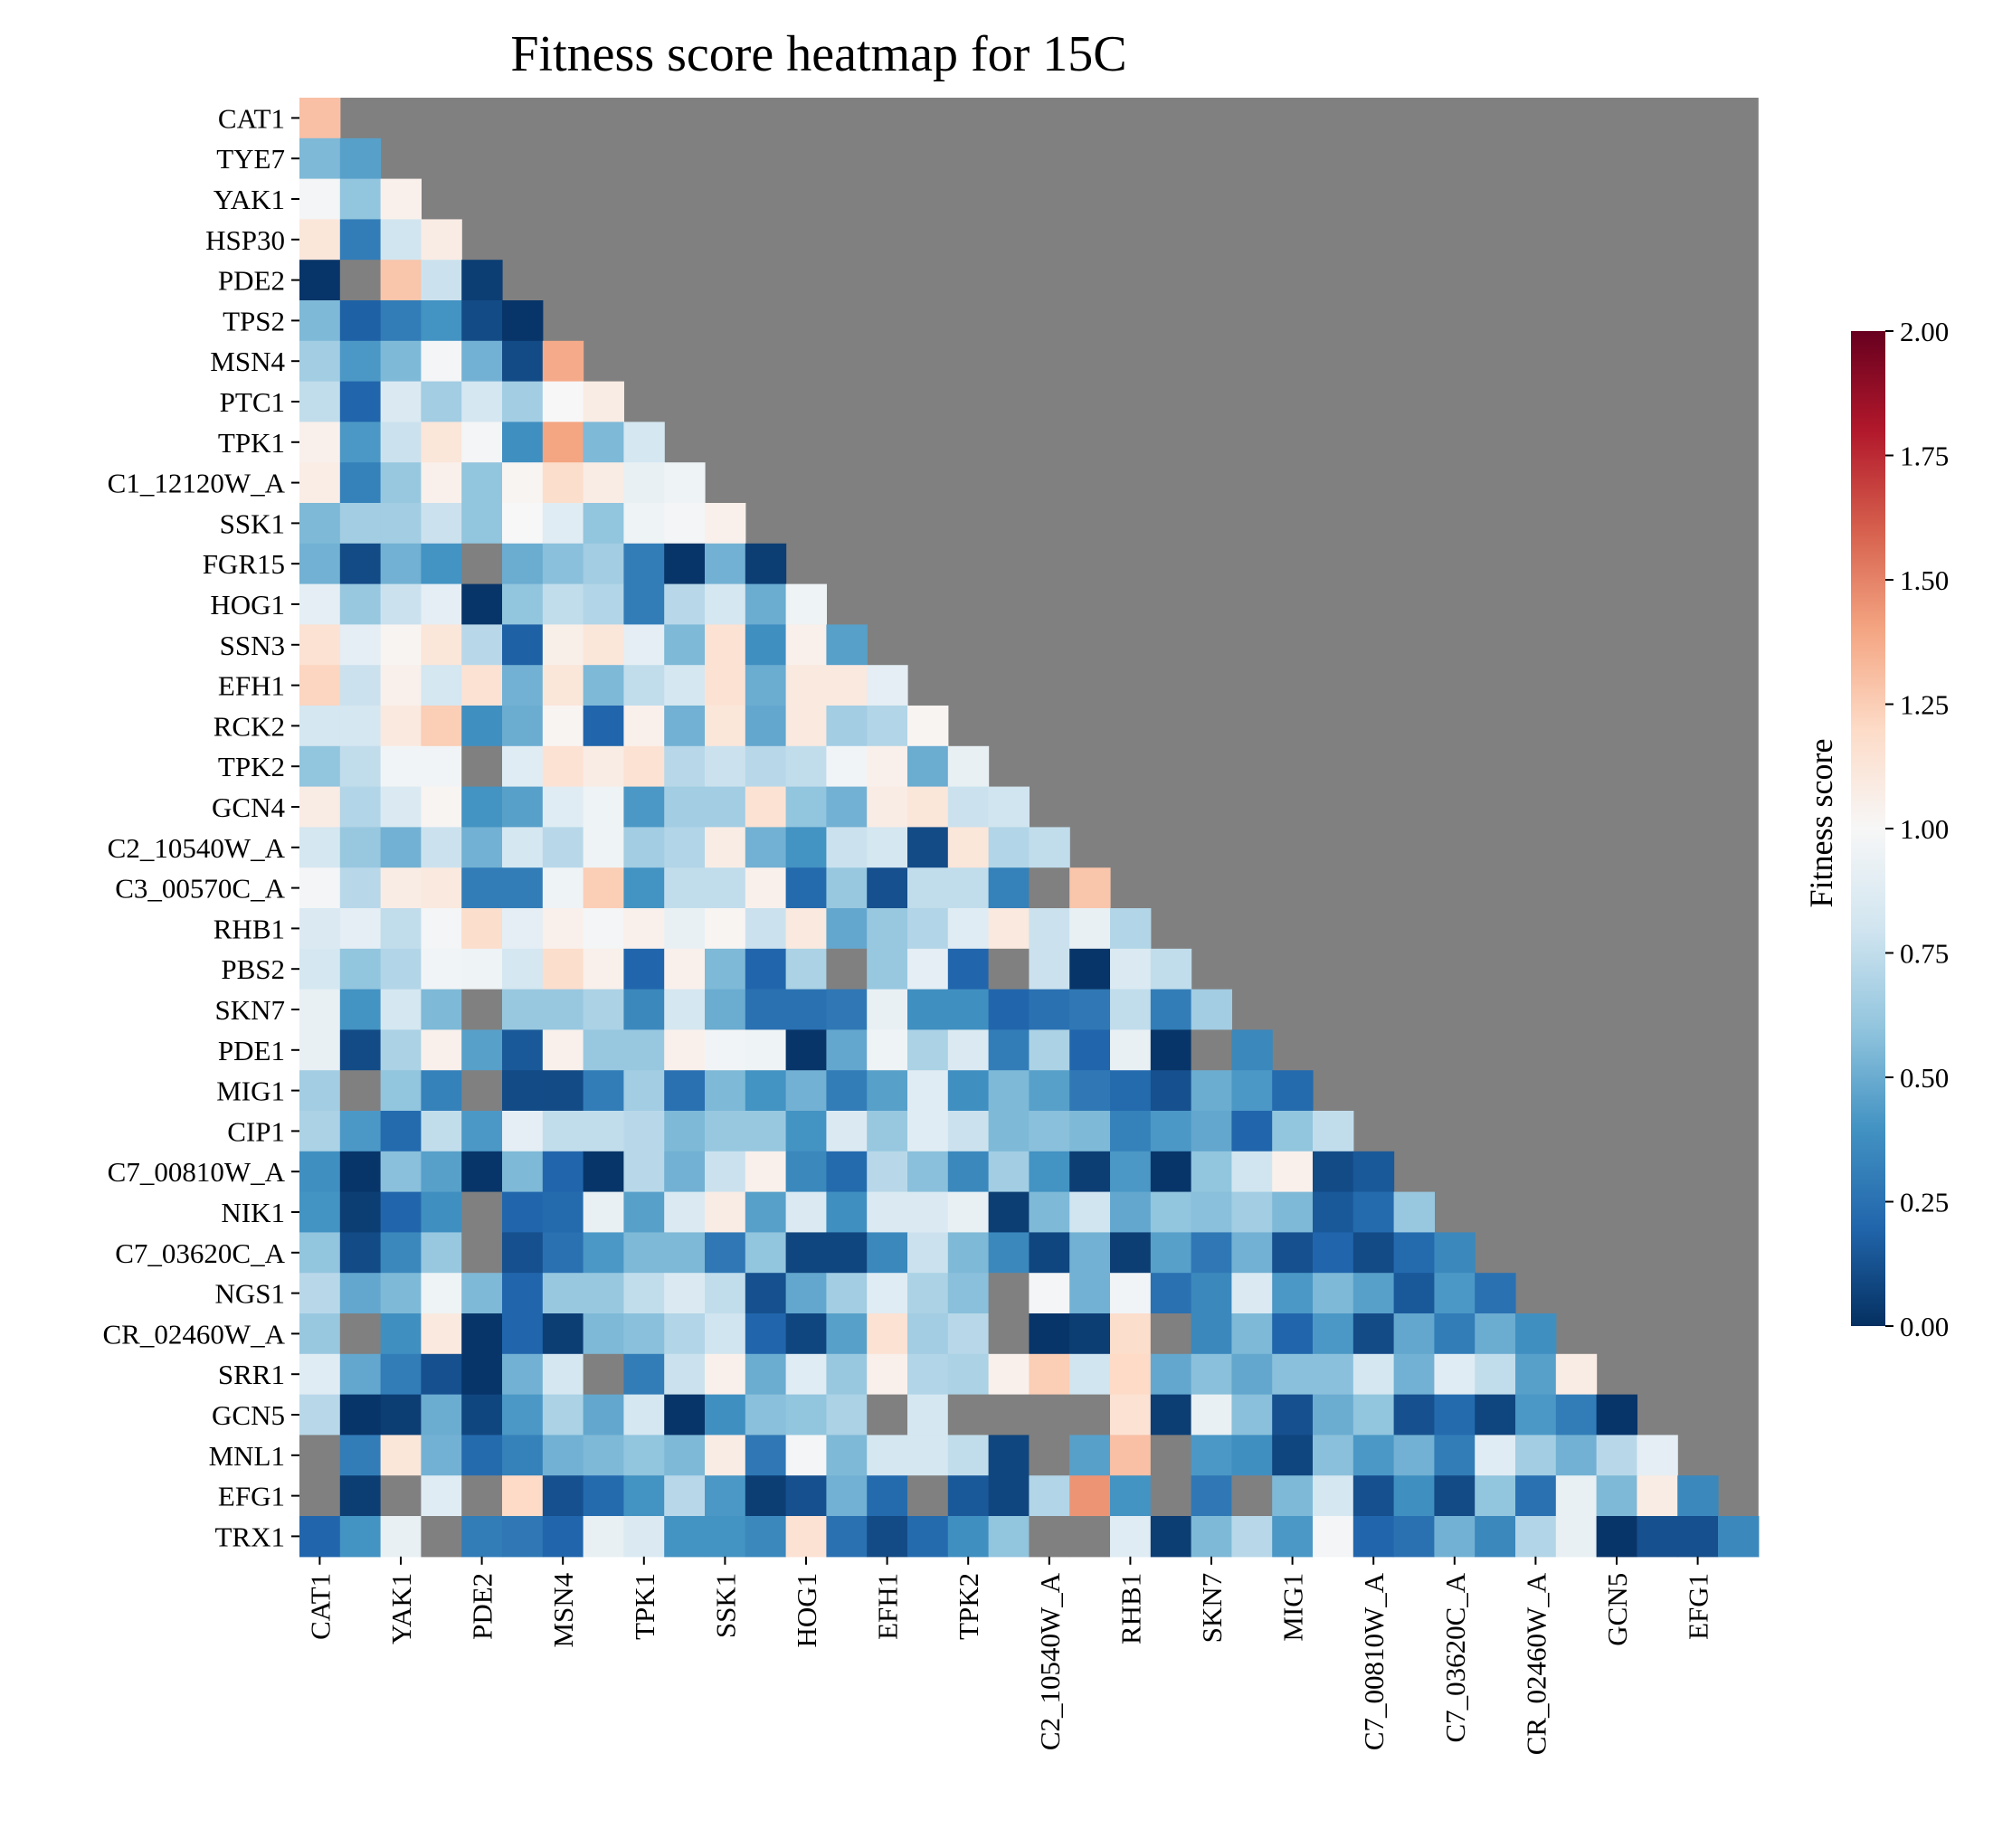 This screenshot has width=2012, height=1848. Describe the element at coordinates (1924, 580) in the screenshot. I see `colorbar-tick-label: 1.50` at that location.